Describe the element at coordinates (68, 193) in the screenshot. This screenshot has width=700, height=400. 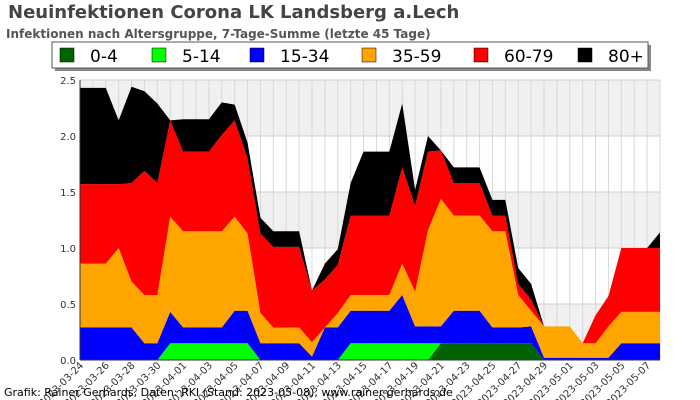
I see `y-tick-label: 1.5` at that location.